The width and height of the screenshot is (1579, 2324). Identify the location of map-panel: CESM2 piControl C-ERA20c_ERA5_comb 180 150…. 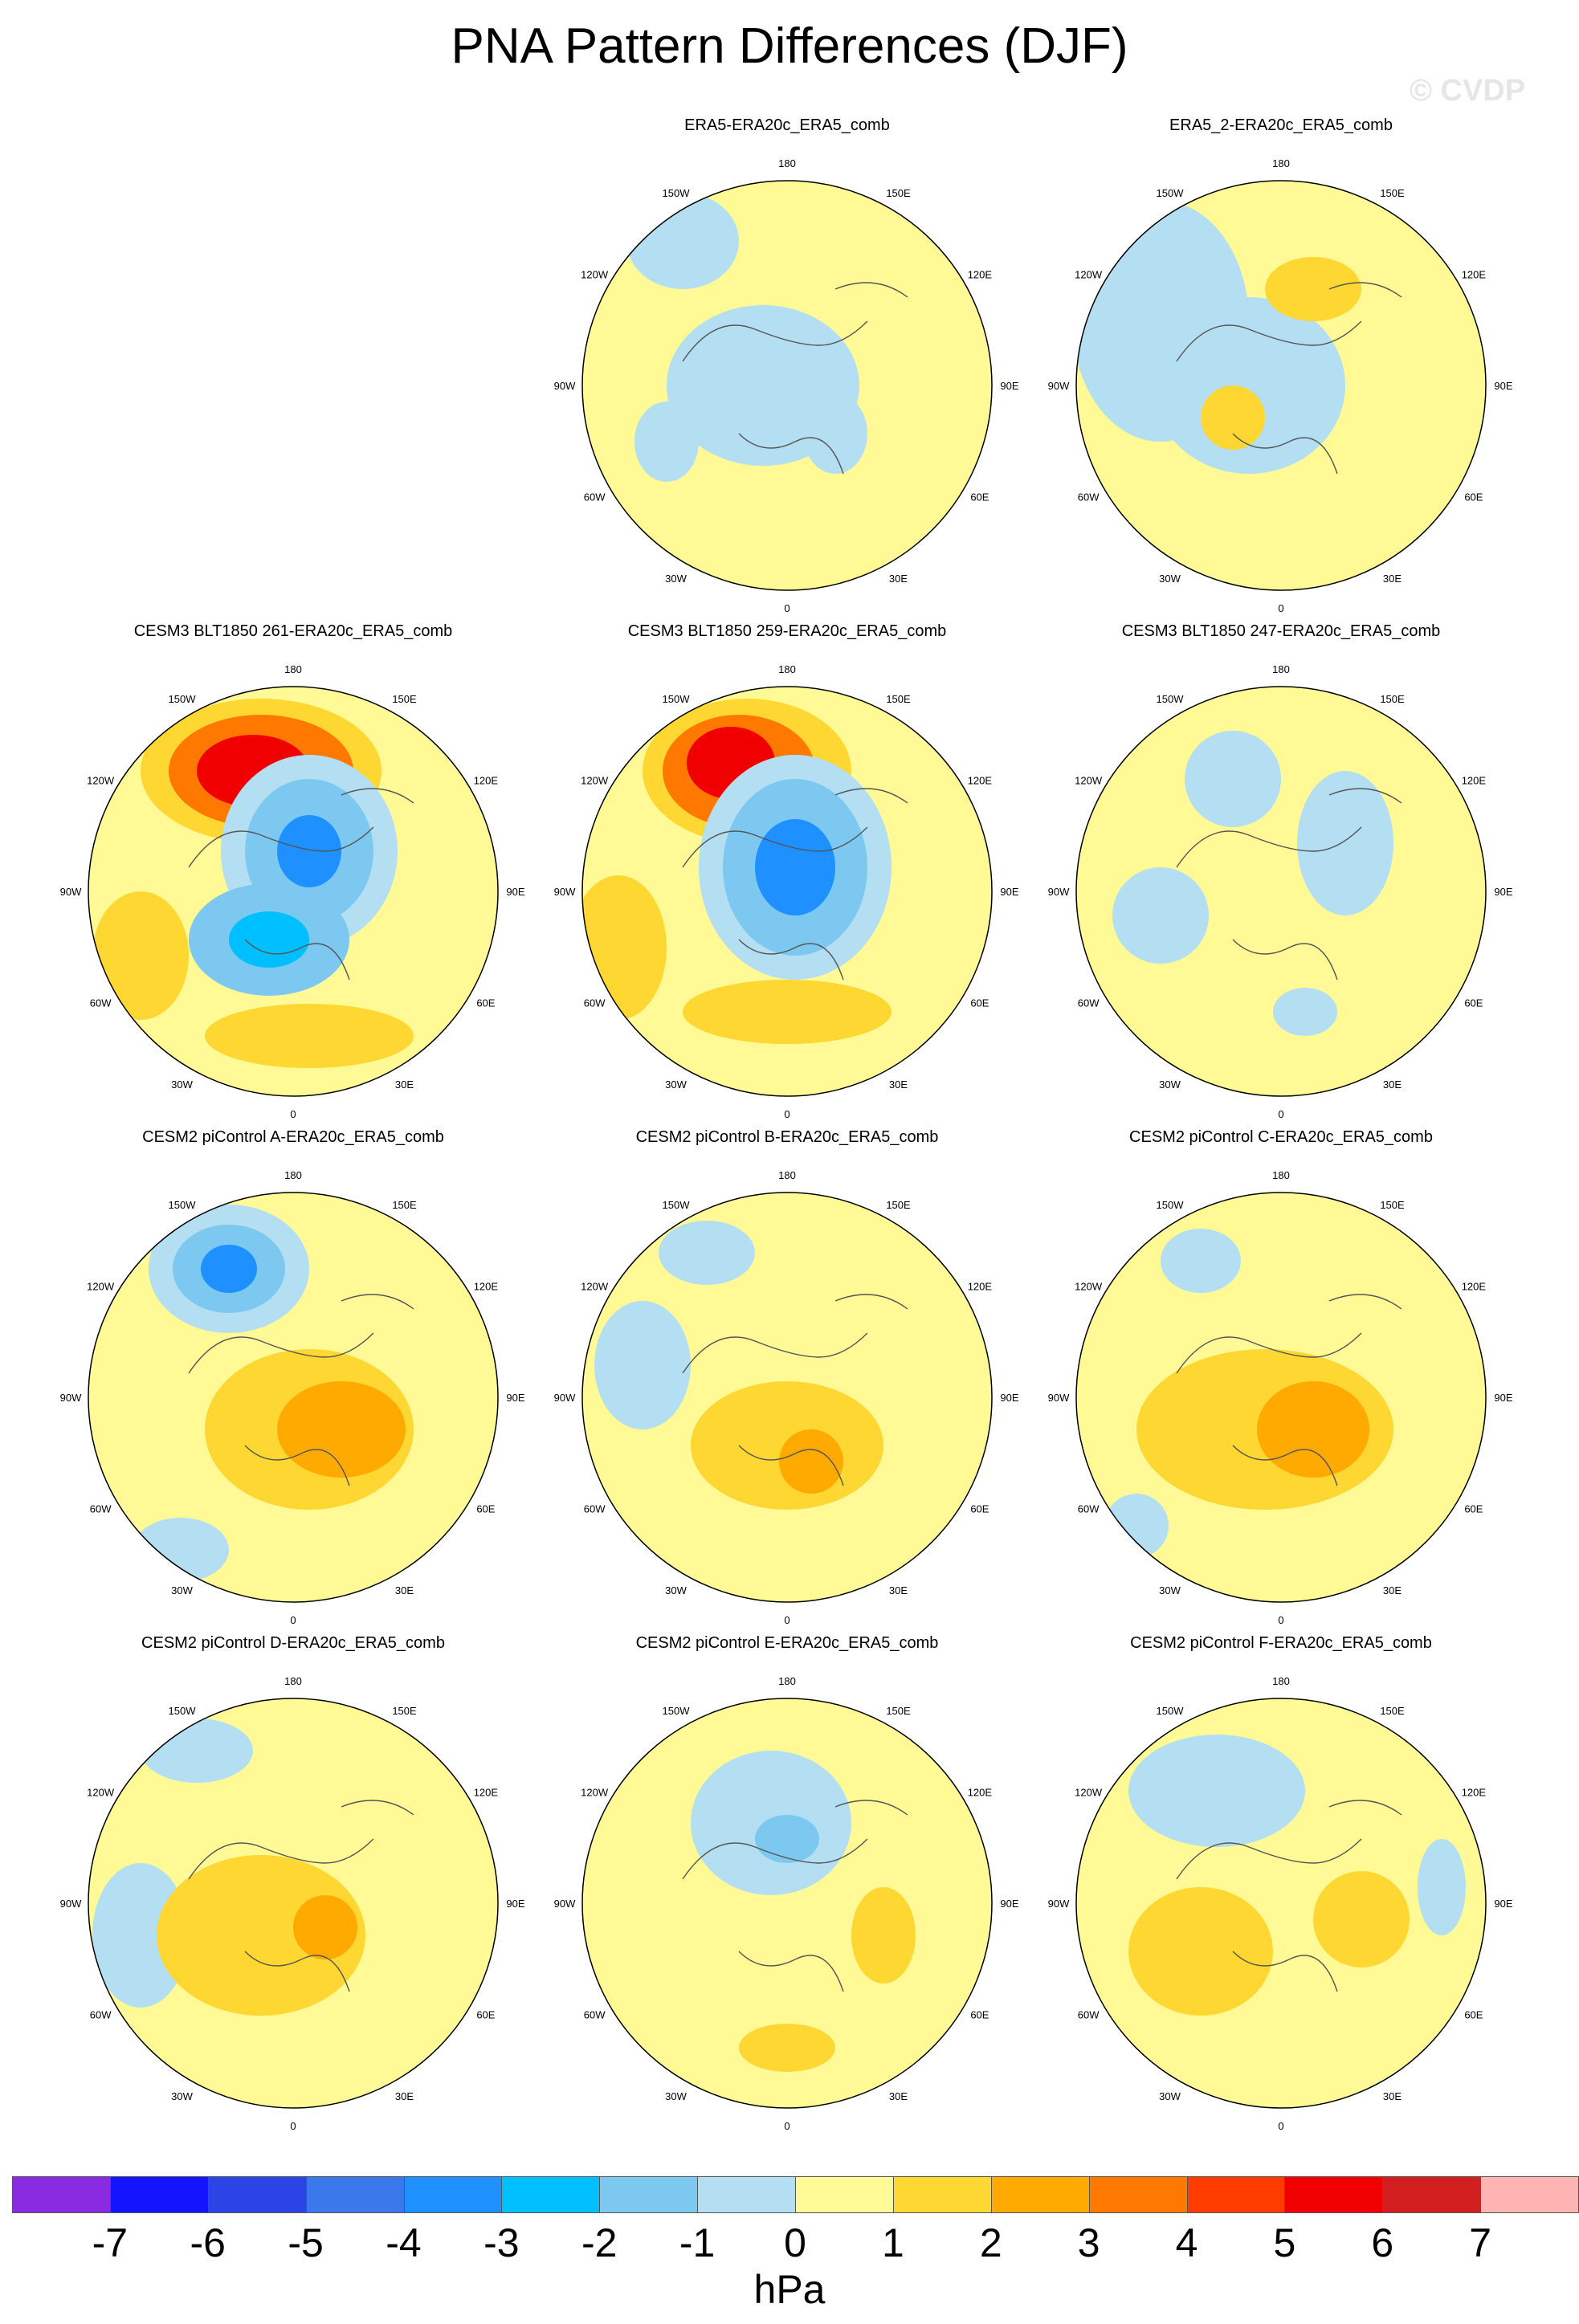
(1281, 1385).